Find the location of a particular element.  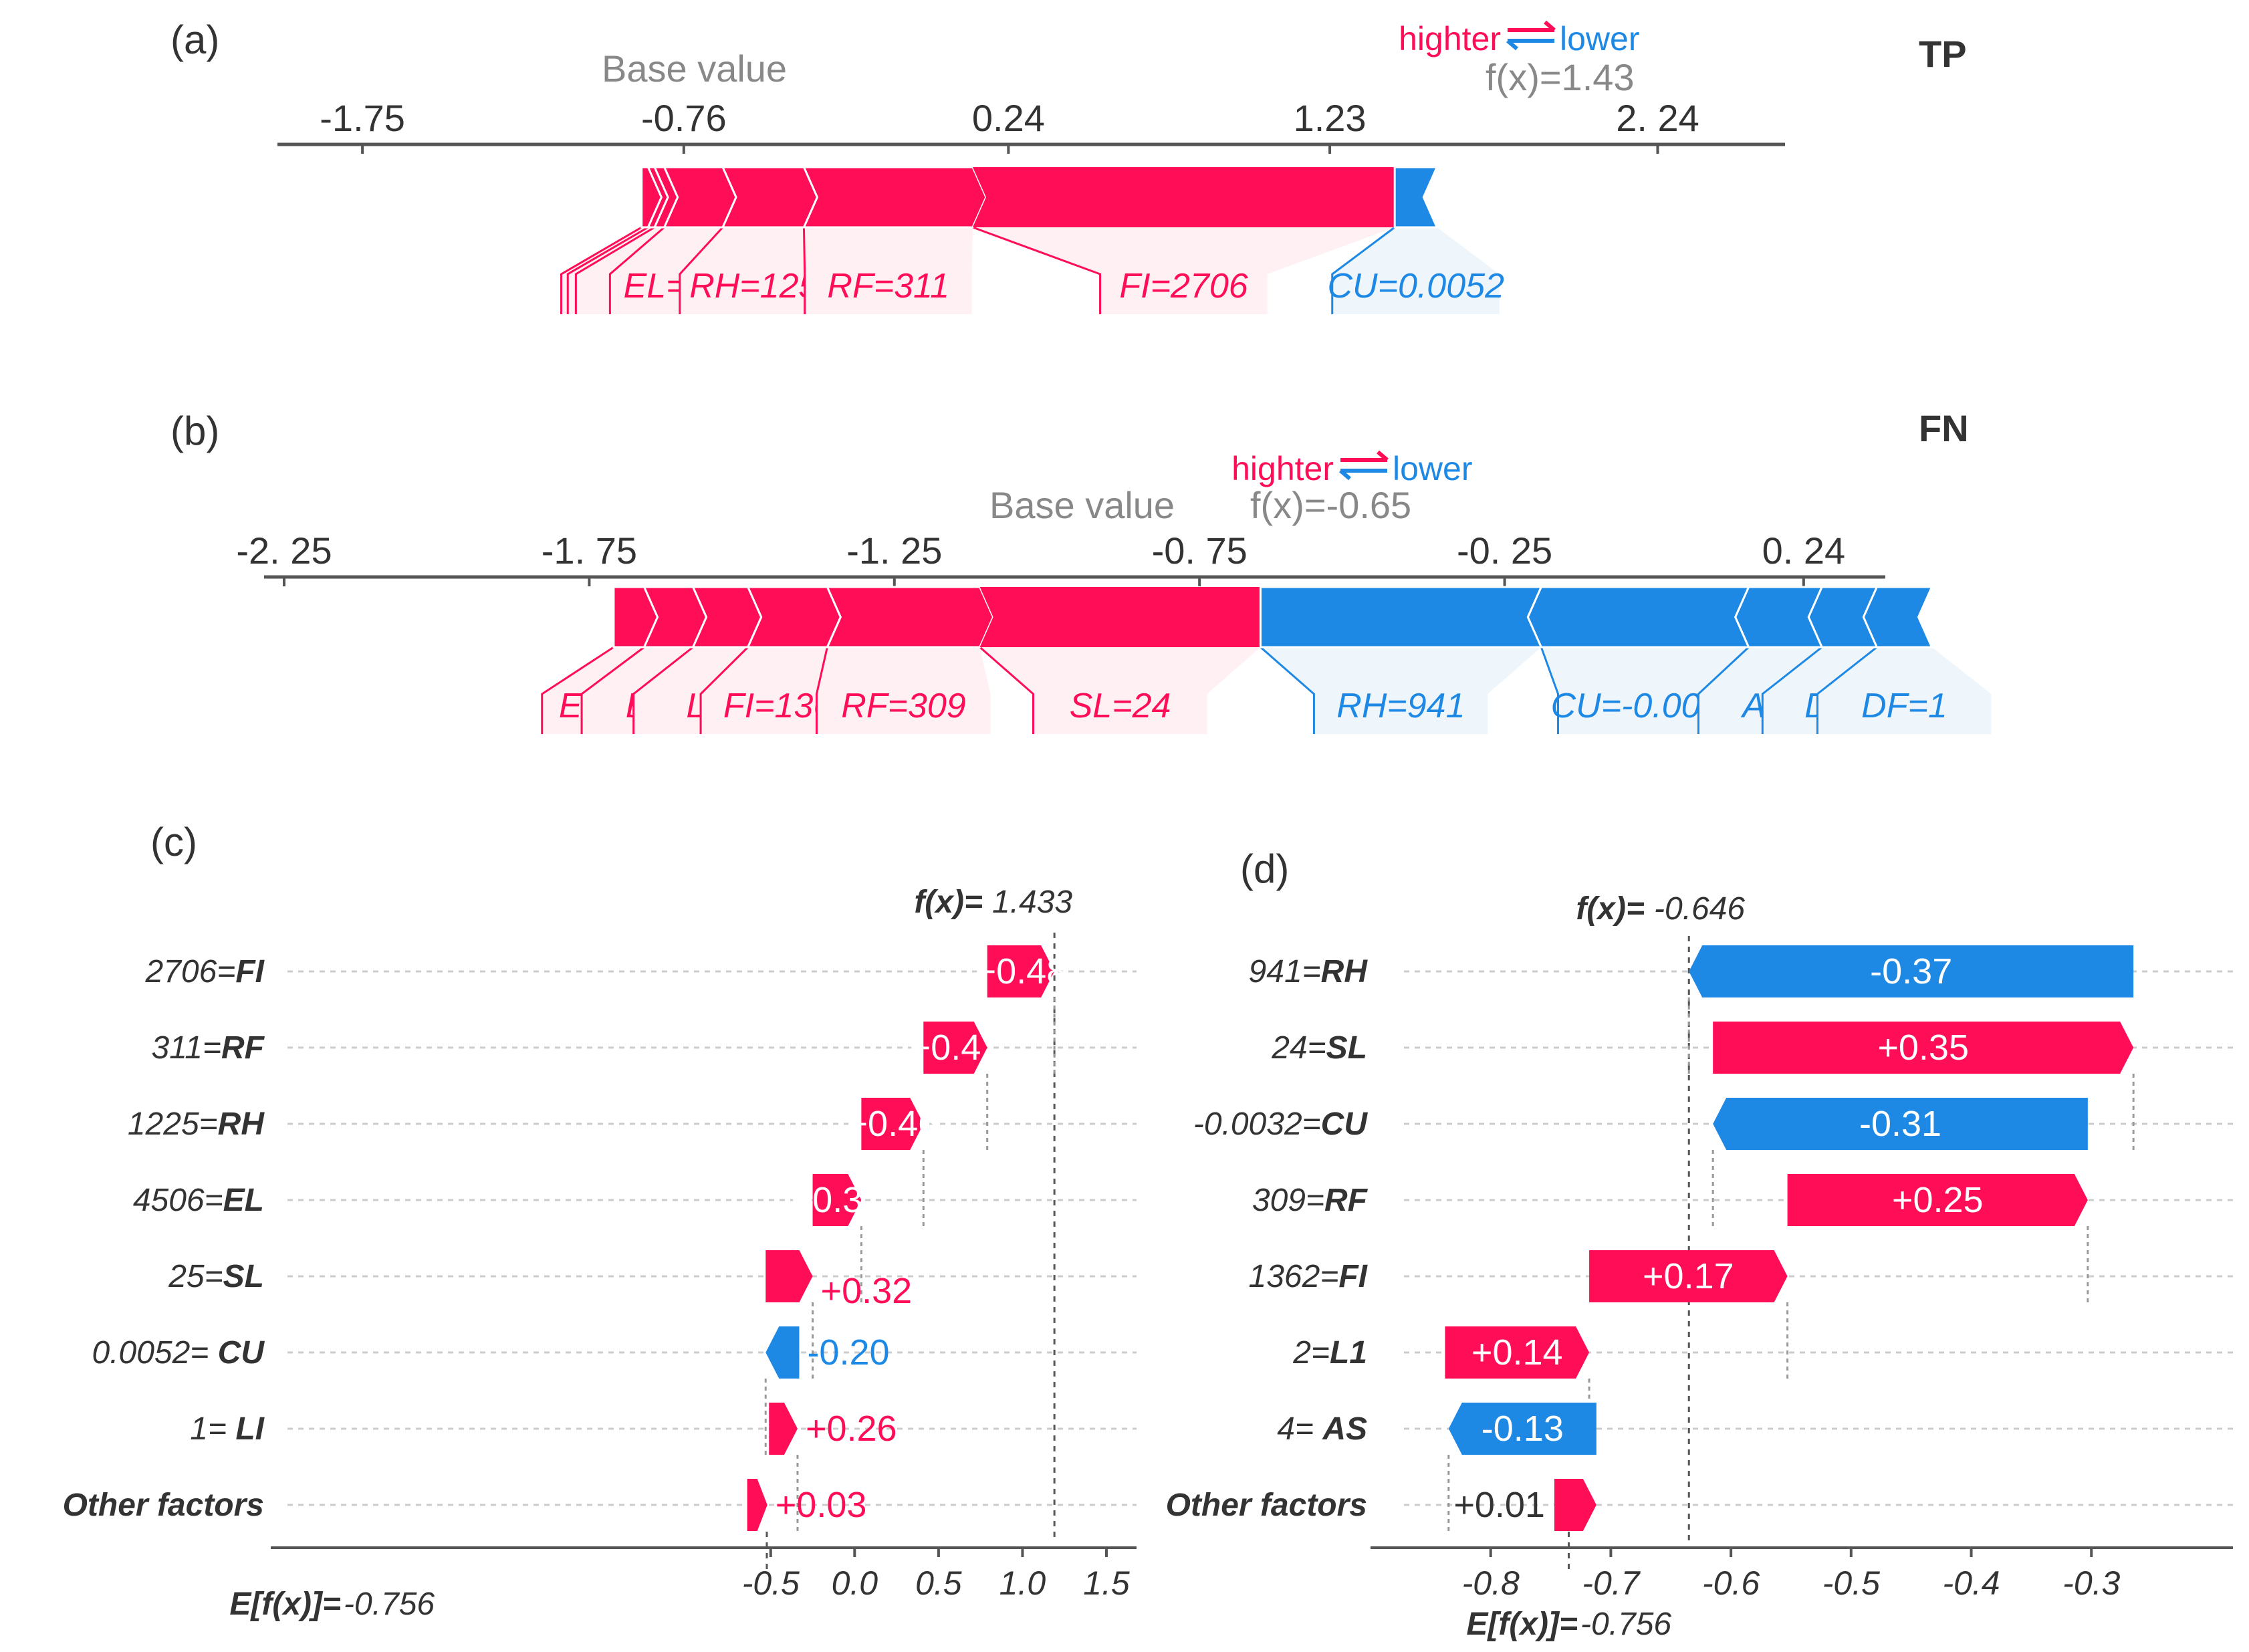

x-tick-label: 0.5 is located at coordinates (938, 1583).